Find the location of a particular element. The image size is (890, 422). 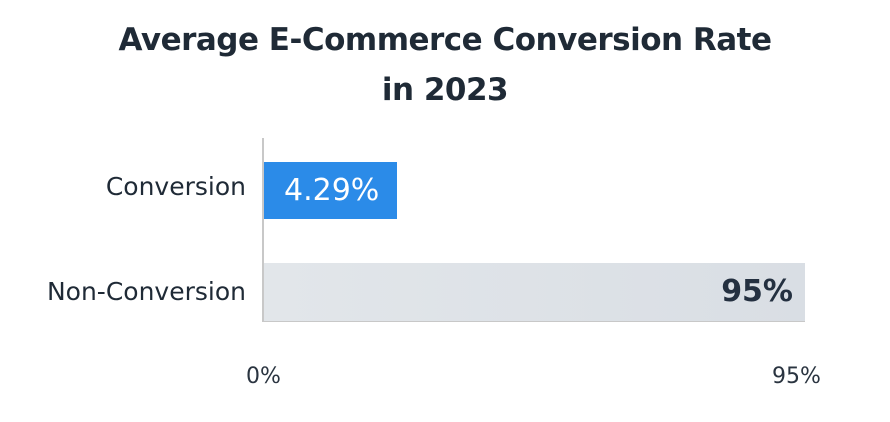

bar-conversion: 4.29% is located at coordinates (330, 190).